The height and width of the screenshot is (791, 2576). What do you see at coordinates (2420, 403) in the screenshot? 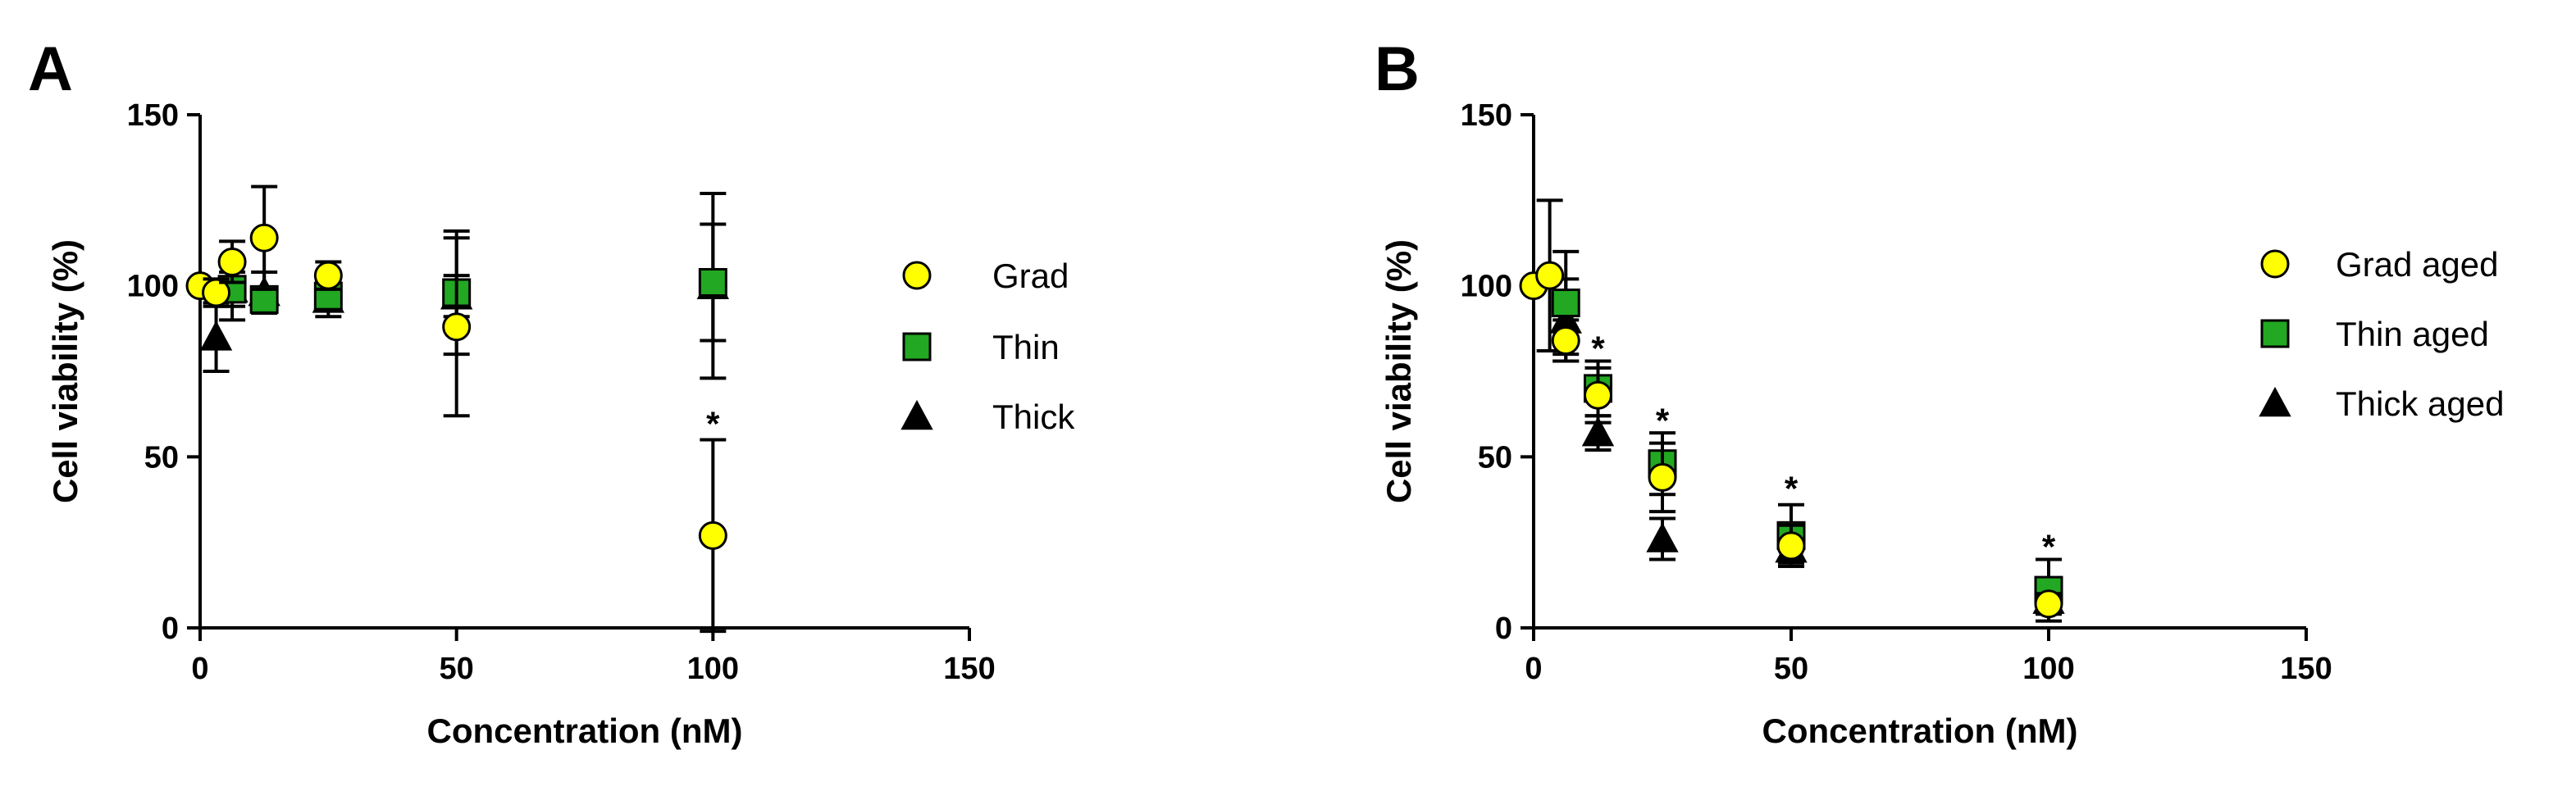
I see `legend-label: Thick aged` at bounding box center [2420, 403].